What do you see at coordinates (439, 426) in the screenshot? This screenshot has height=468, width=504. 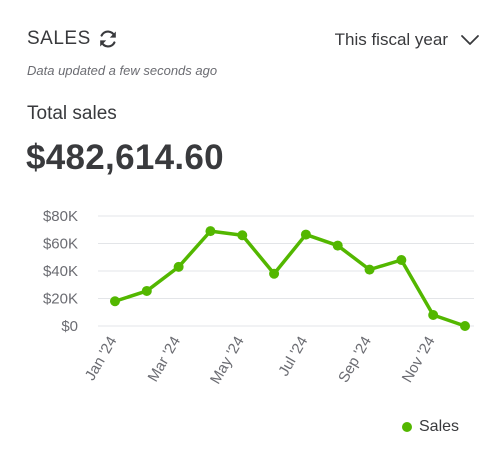 I see `legend-label: Sales` at bounding box center [439, 426].